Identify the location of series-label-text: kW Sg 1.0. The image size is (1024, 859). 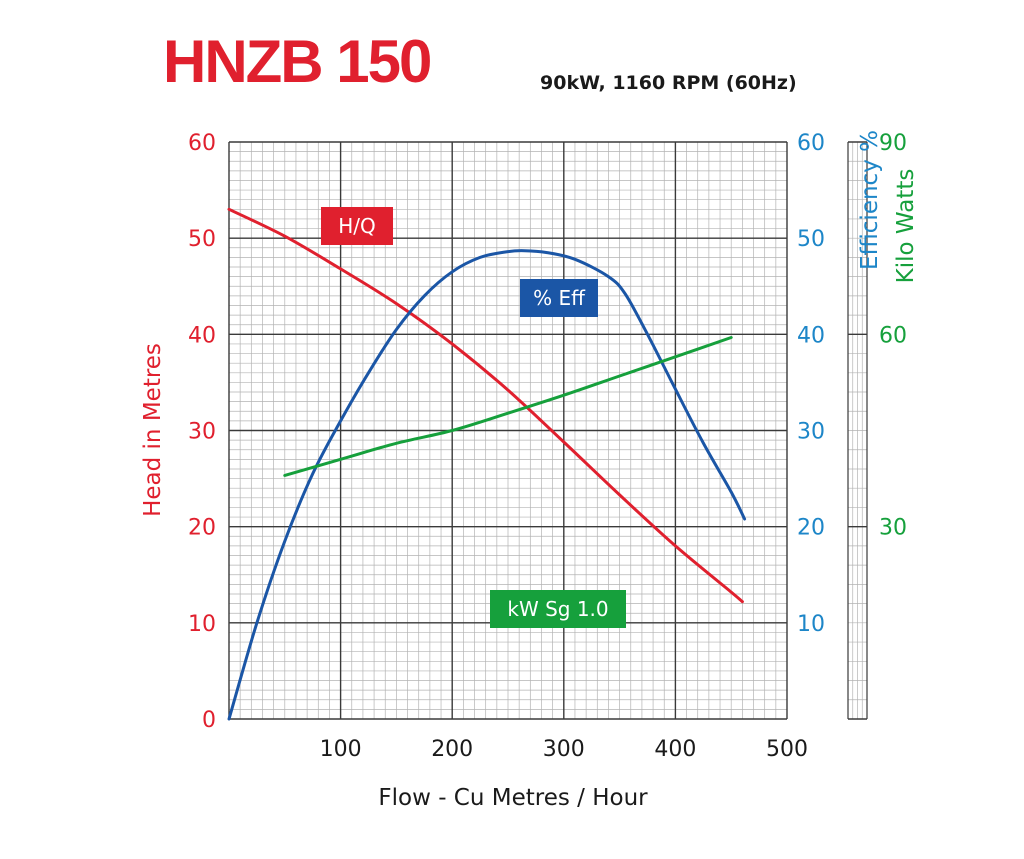
(557, 609).